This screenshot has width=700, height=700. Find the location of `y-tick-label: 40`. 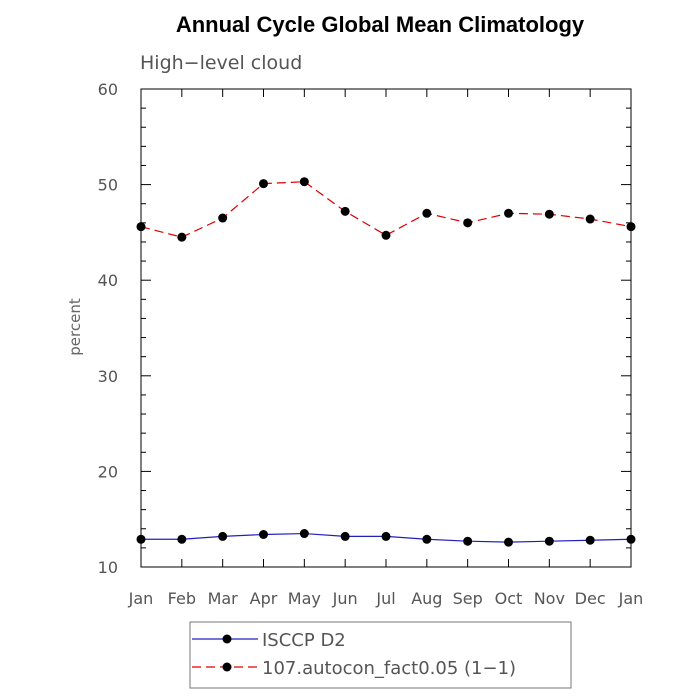

y-tick-label: 40 is located at coordinates (108, 280).